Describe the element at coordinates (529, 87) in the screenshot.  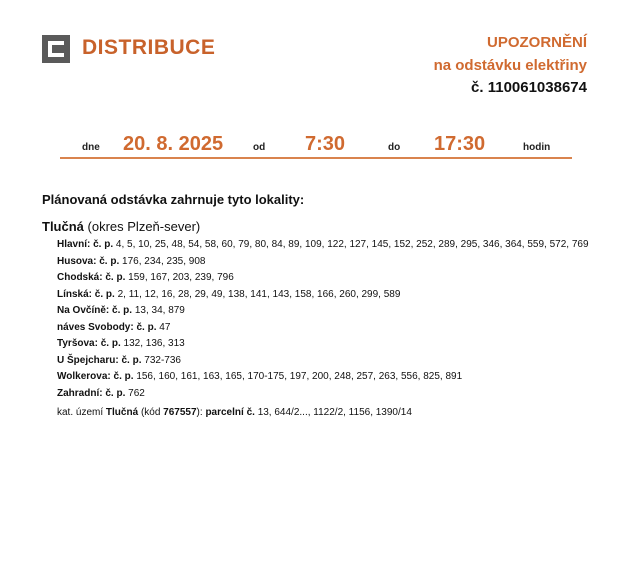
I see `notice-number: č. 110061038674` at that location.